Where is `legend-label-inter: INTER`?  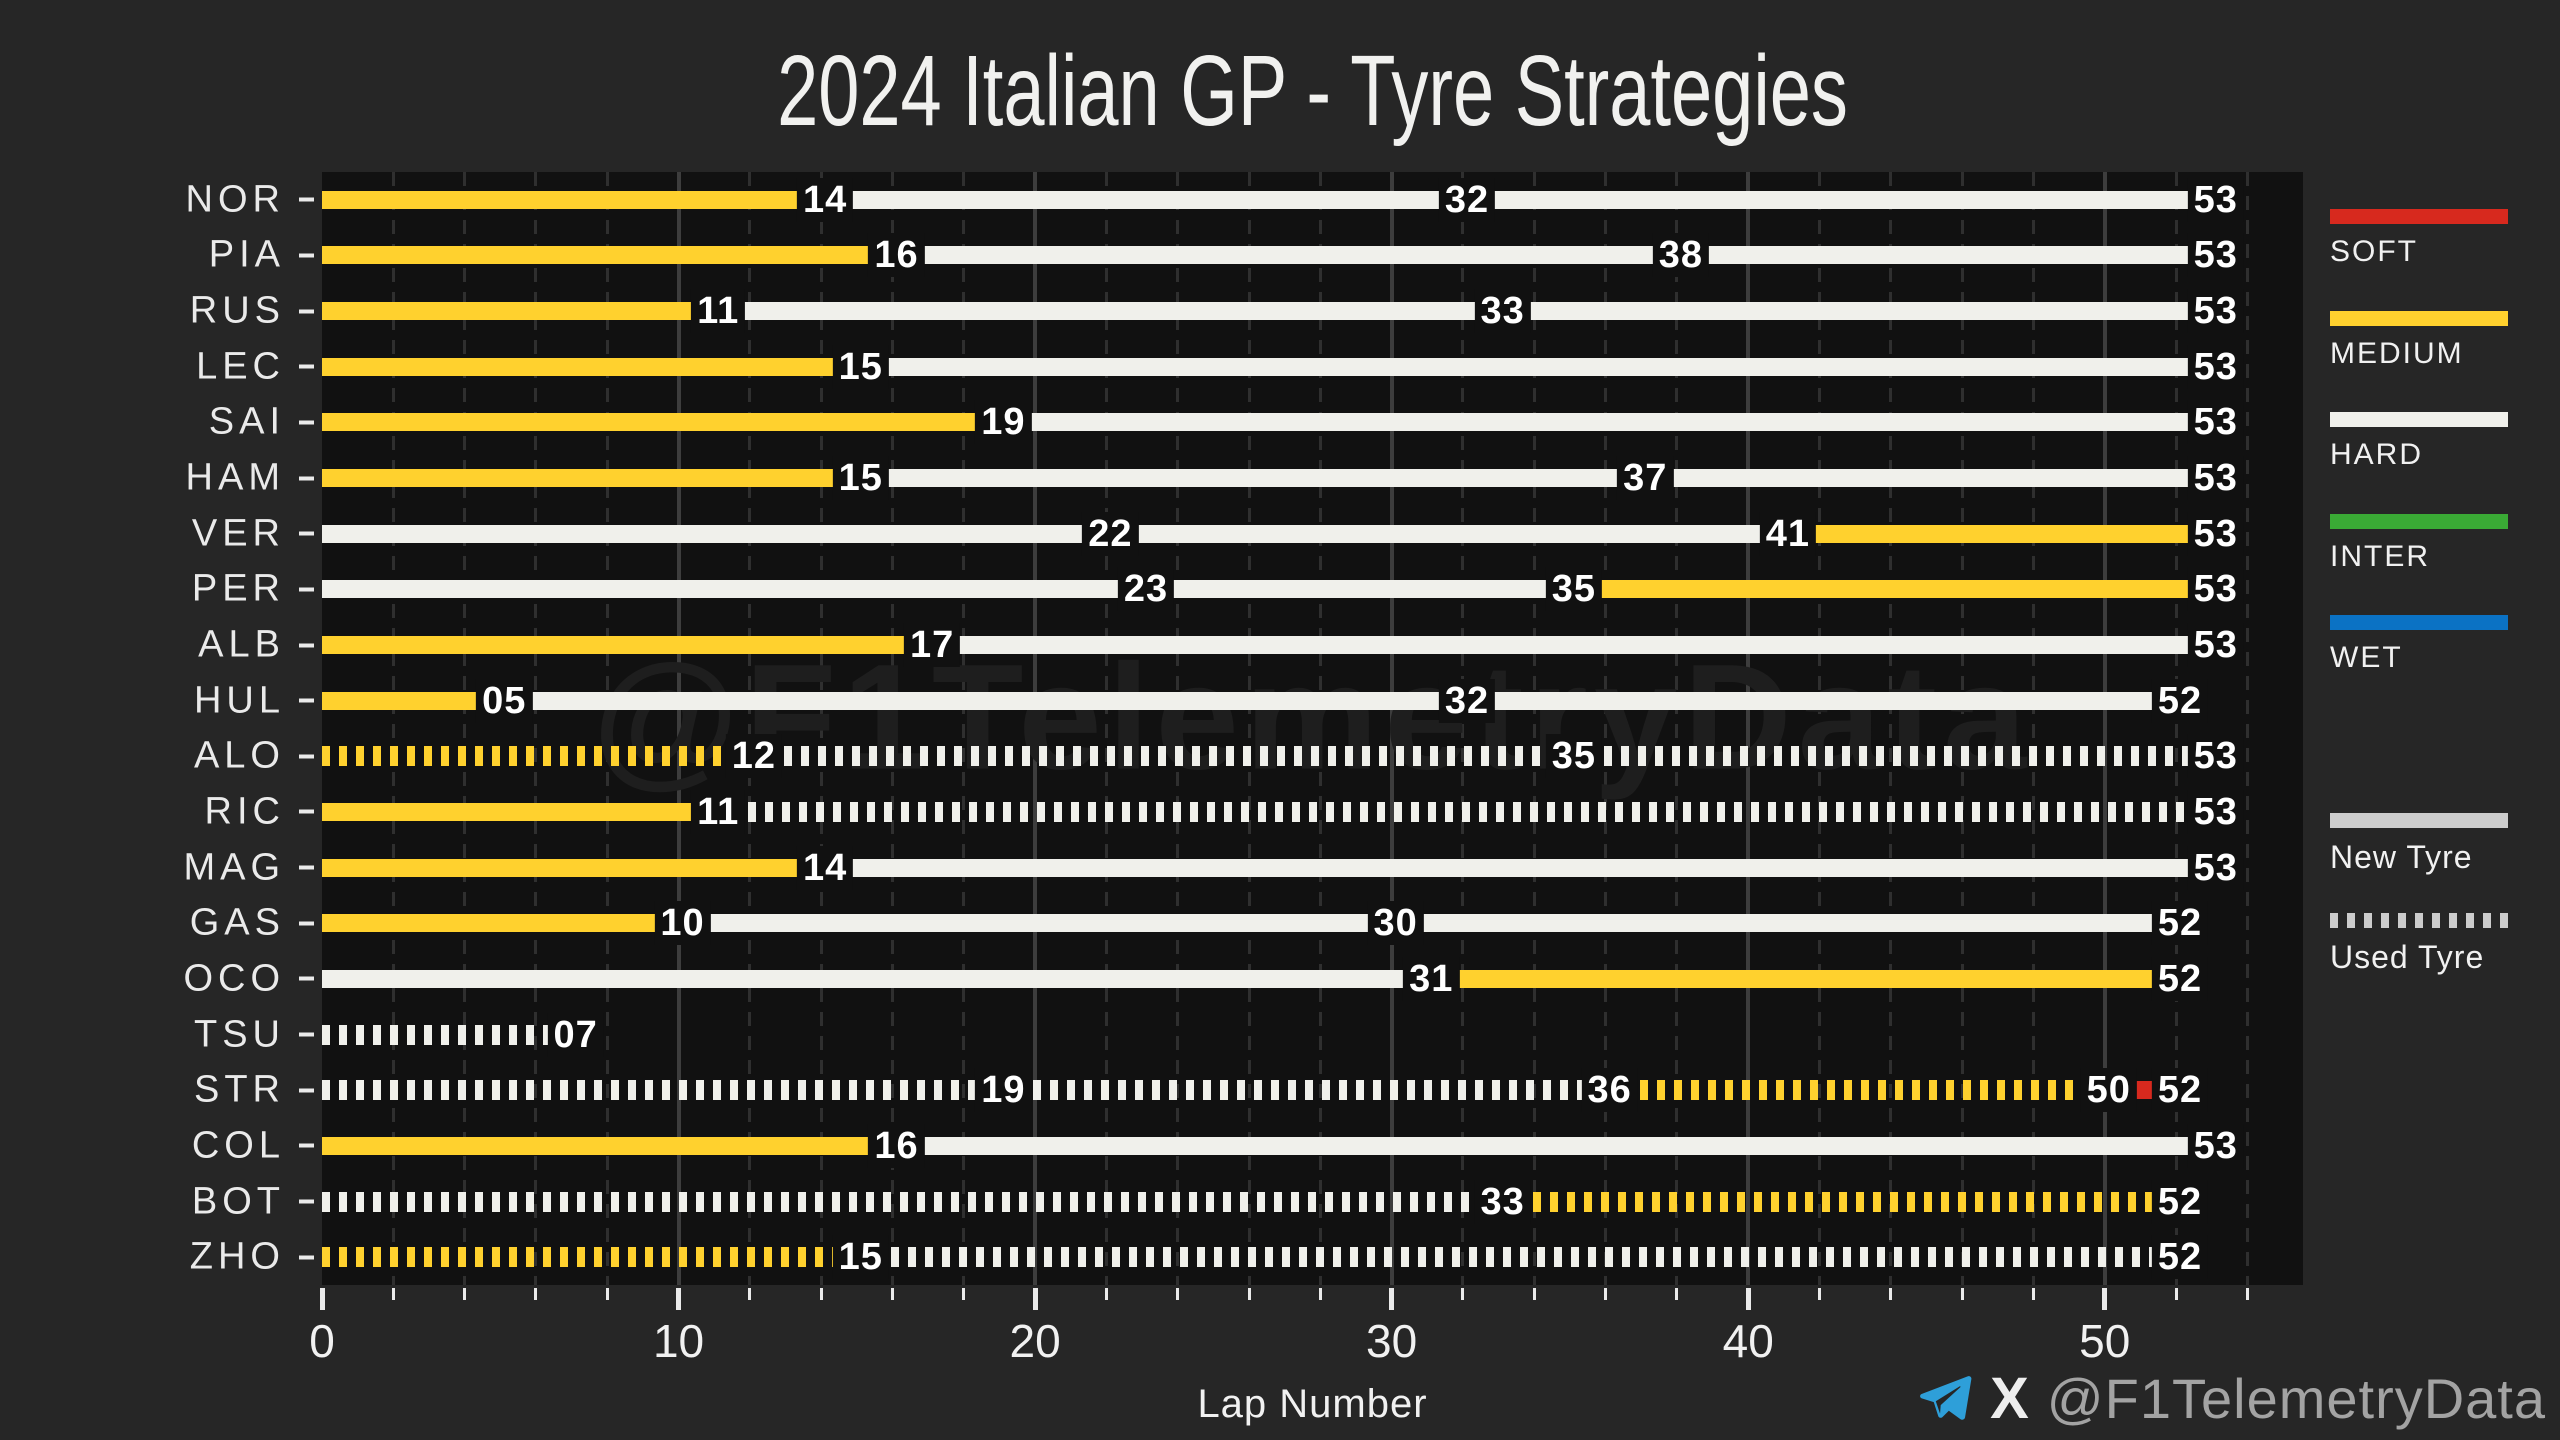
legend-label-inter: INTER is located at coordinates (2380, 556).